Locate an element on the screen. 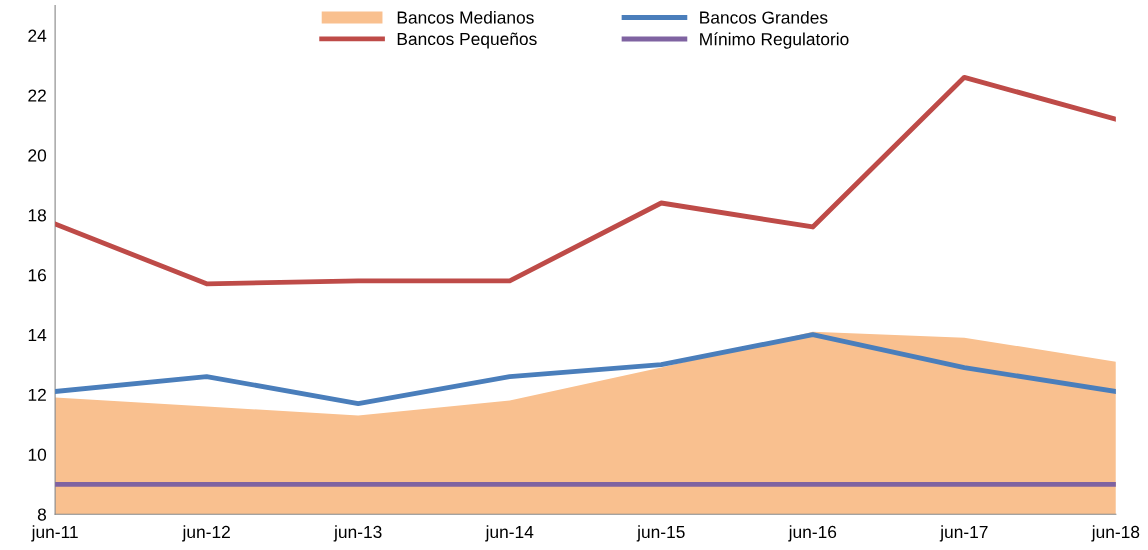  x-tick-label: jun-15 is located at coordinates (660, 533).